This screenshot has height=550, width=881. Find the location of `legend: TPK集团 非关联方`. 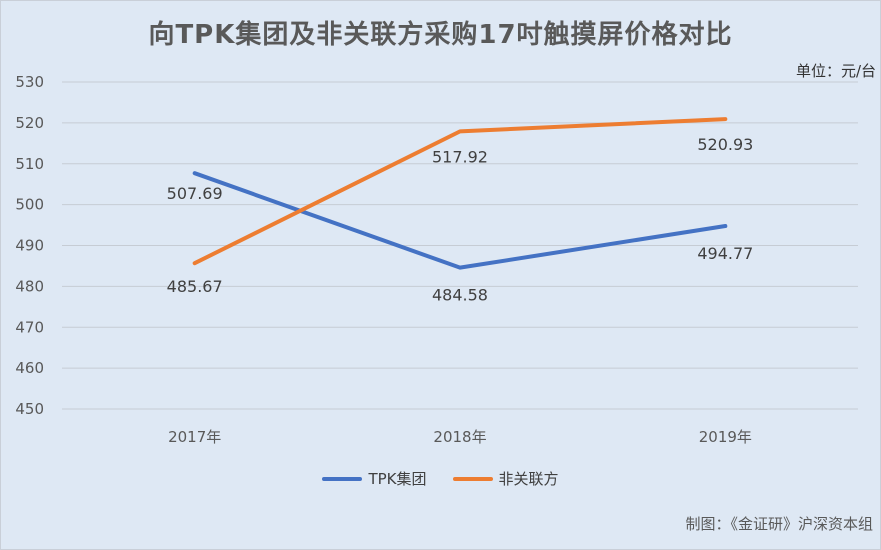

legend: TPK集团 非关联方 is located at coordinates (440, 478).